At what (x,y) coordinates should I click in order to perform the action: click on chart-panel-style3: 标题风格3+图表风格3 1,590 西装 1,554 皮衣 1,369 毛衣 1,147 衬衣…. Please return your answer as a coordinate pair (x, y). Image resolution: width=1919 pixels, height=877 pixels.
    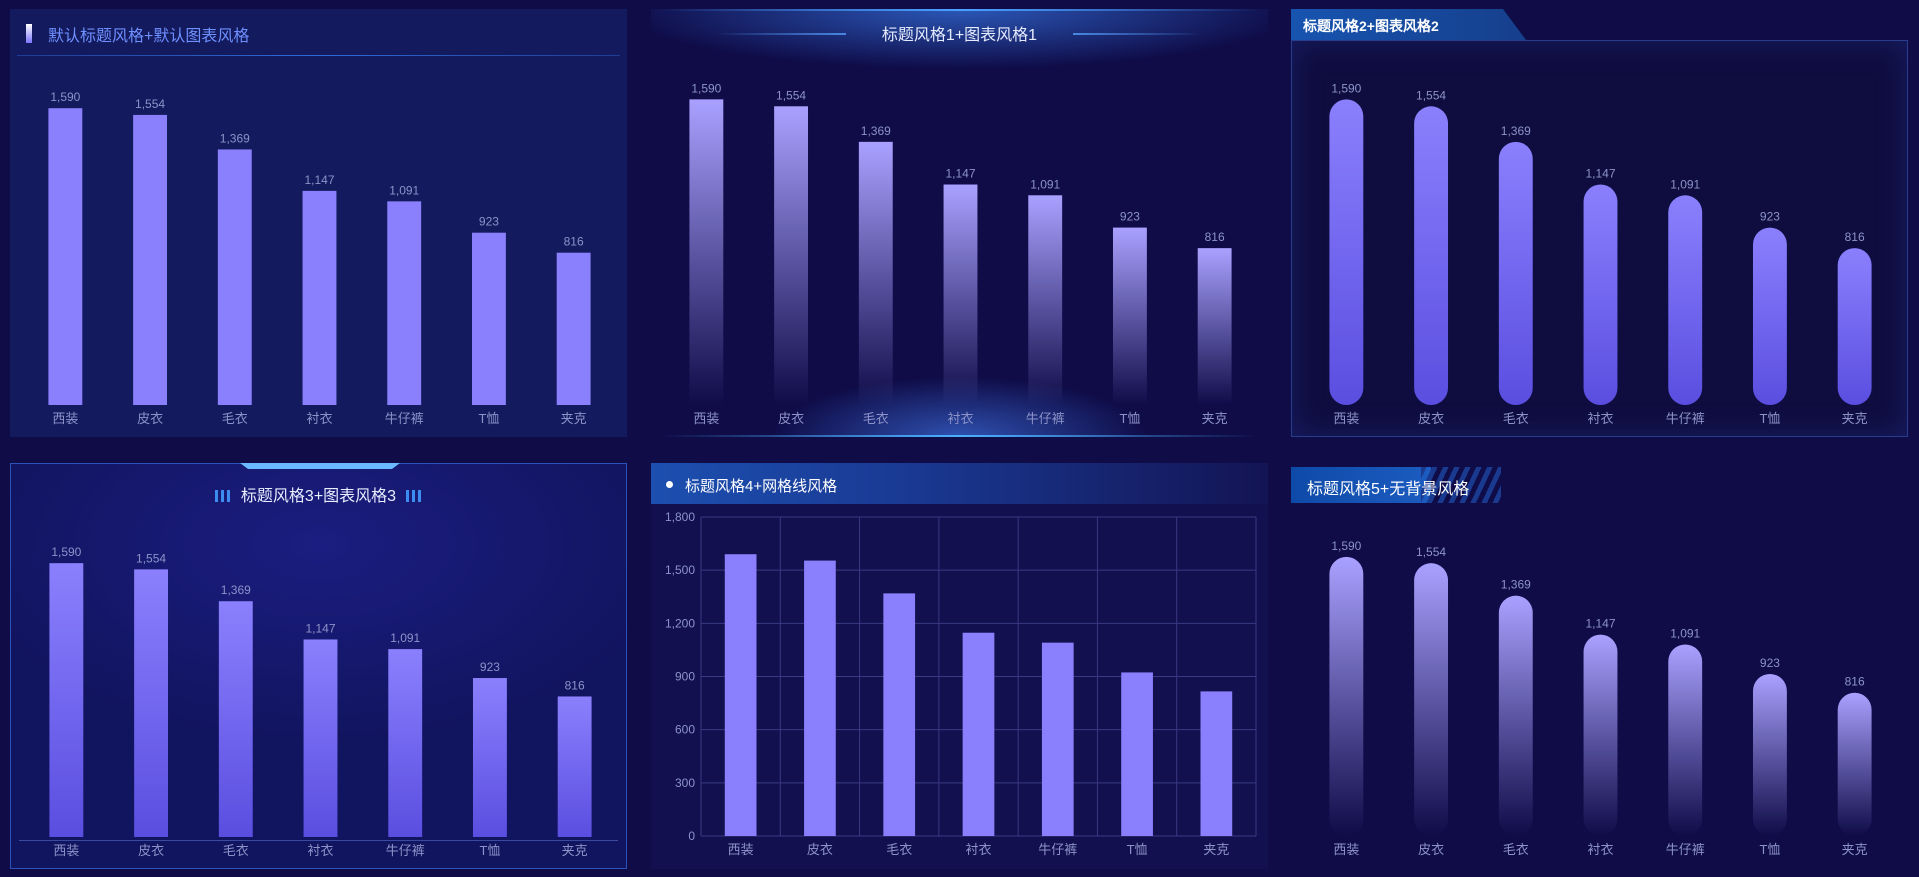
    Looking at the image, I should click on (318, 666).